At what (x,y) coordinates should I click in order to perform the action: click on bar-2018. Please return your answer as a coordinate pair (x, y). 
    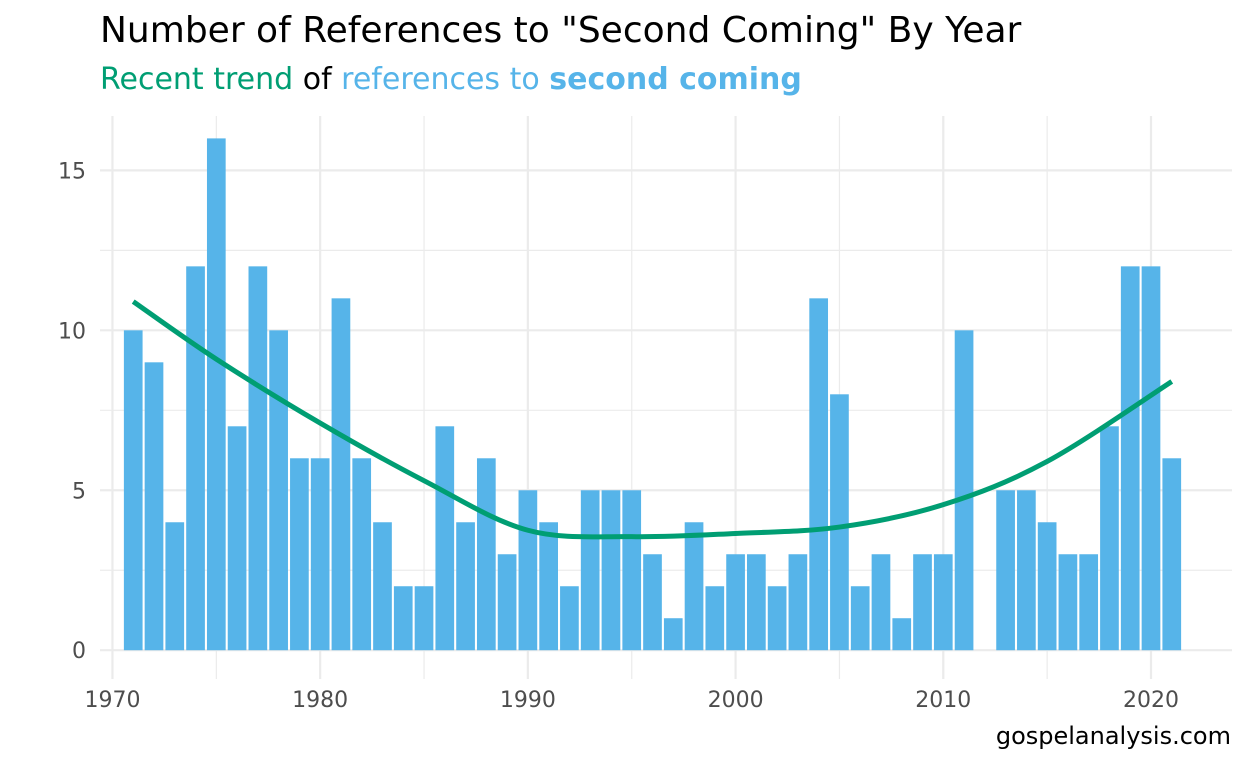
    Looking at the image, I should click on (1109, 538).